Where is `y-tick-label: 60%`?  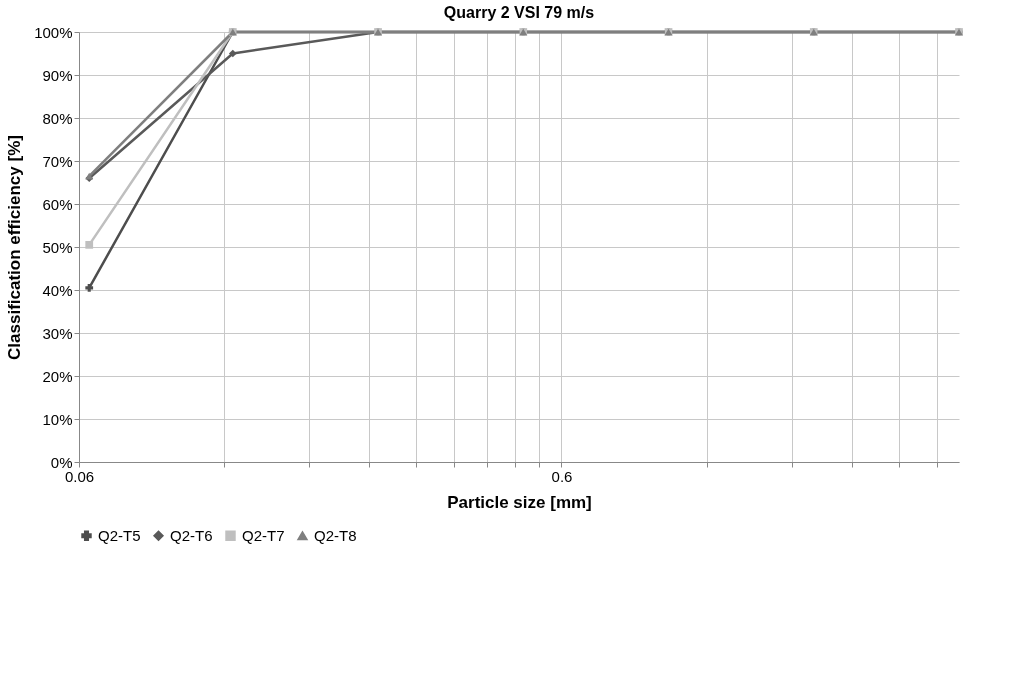
y-tick-label: 60% is located at coordinates (57, 204).